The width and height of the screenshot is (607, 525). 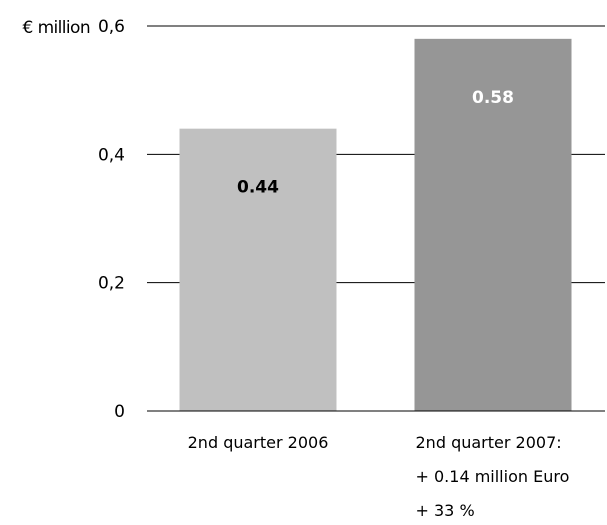 What do you see at coordinates (119, 412) in the screenshot?
I see `y-tick-label: 0` at bounding box center [119, 412].